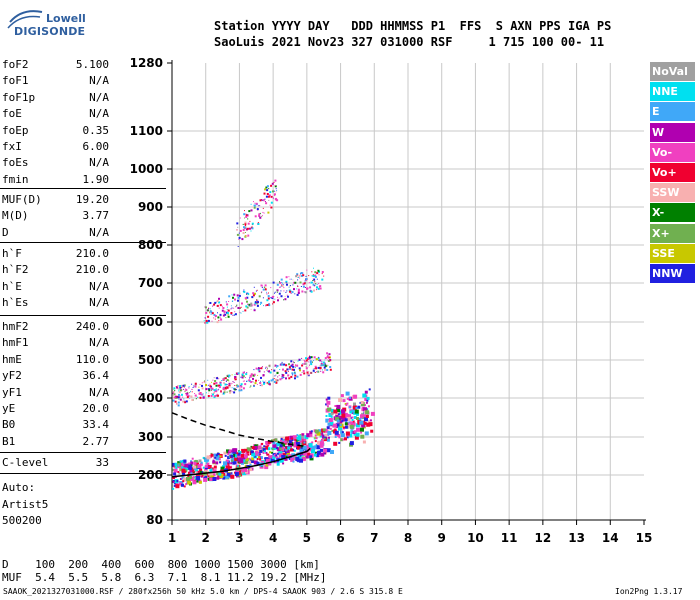  I want to click on param-label: fmin, so click(15, 179).